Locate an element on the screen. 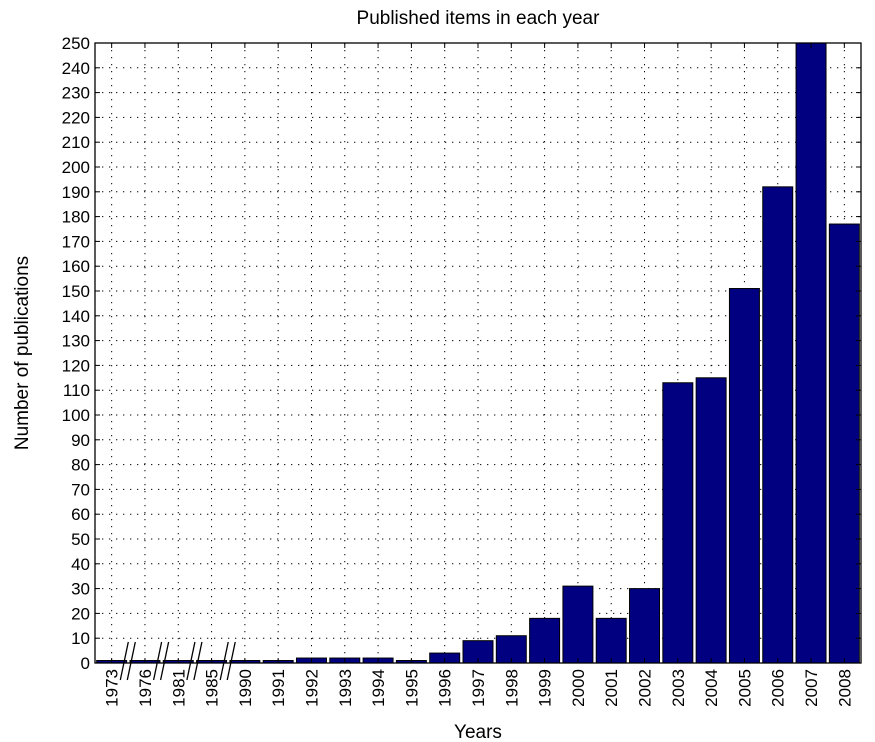  y-tick-label: 0 is located at coordinates (85, 663).